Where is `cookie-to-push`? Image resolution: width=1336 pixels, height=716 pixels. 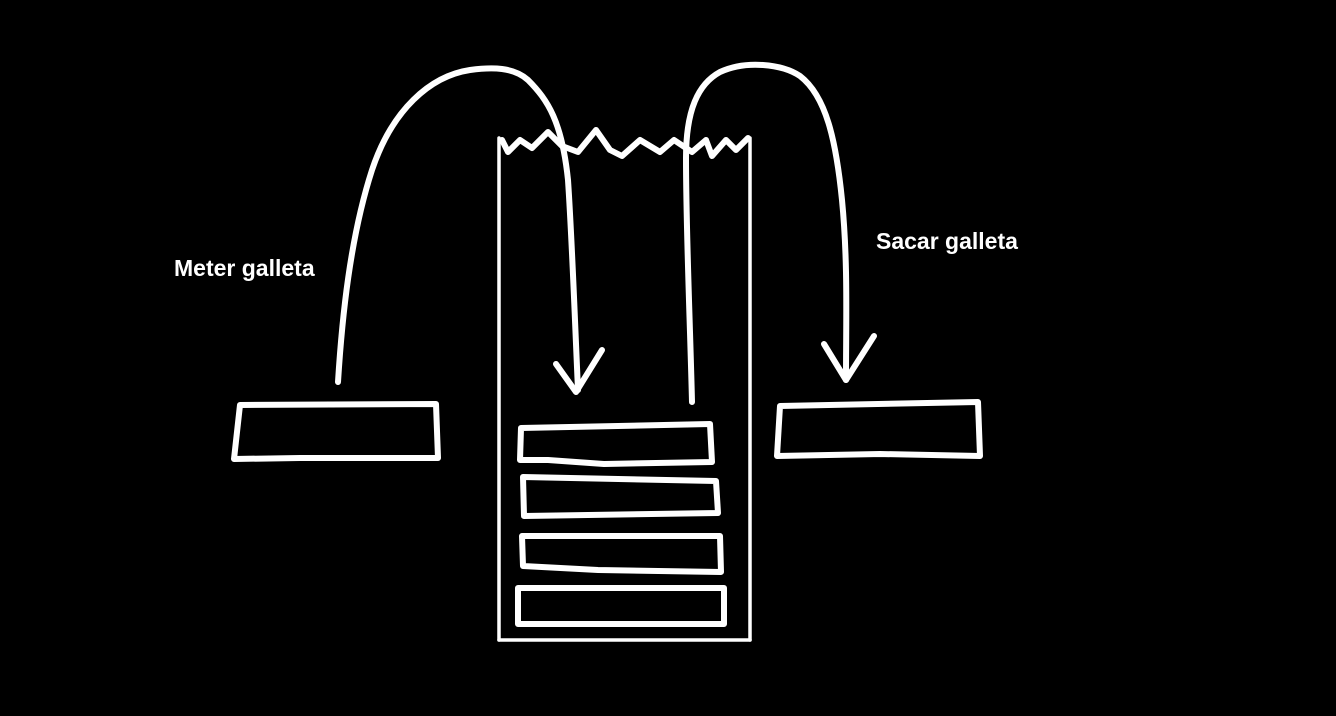 cookie-to-push is located at coordinates (336, 431).